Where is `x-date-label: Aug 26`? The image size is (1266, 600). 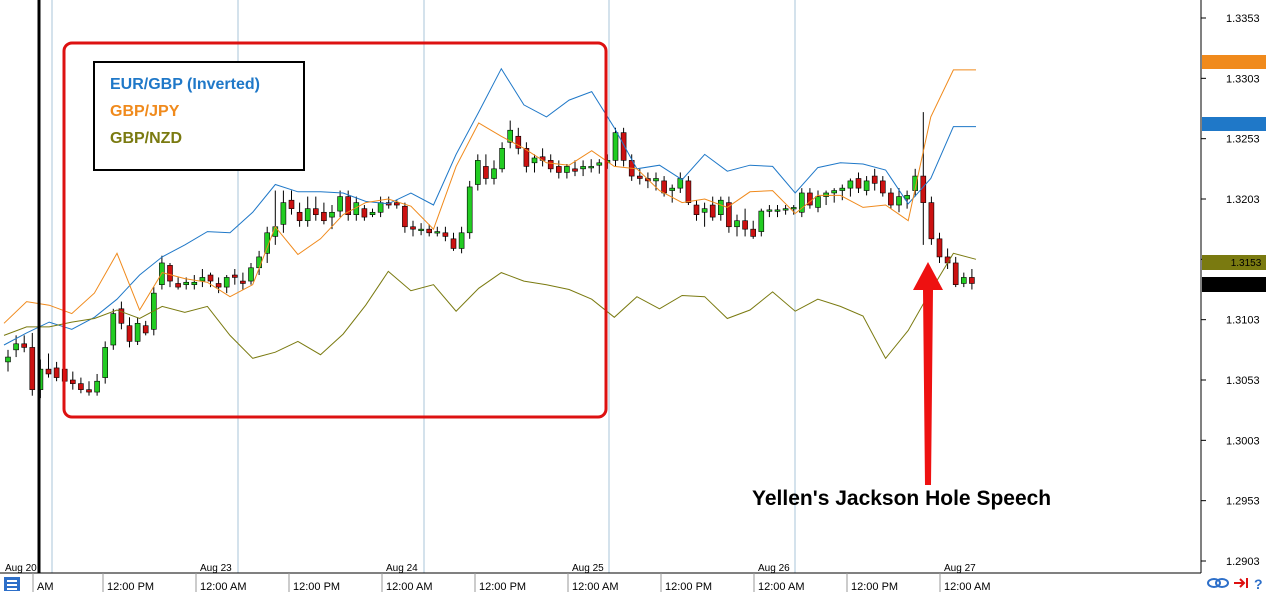 x-date-label: Aug 26 is located at coordinates (774, 568).